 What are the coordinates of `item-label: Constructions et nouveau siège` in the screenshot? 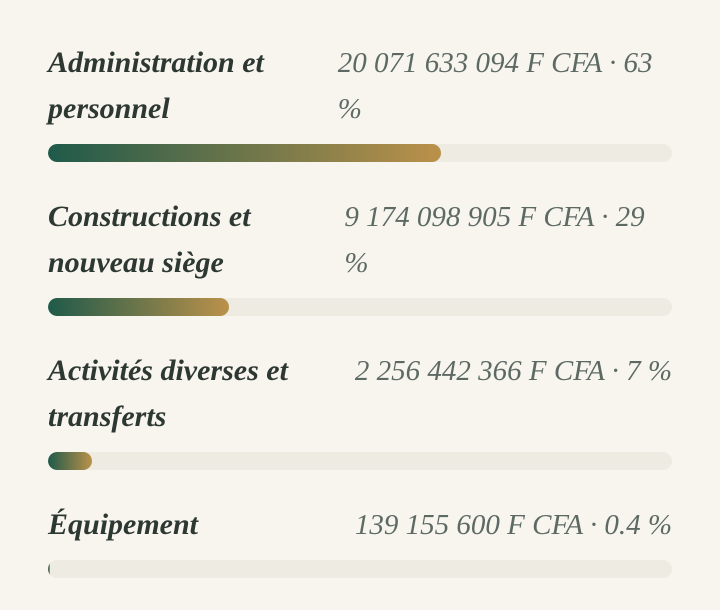 It's located at (149, 239).